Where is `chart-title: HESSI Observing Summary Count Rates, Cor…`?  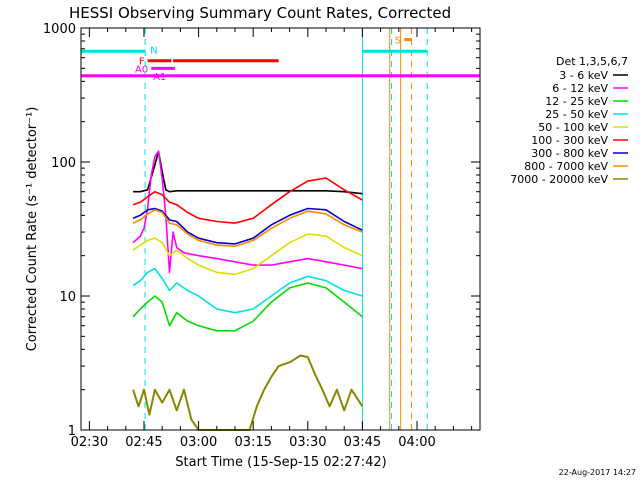
chart-title: HESSI Observing Summary Count Rates, Cor… is located at coordinates (260, 13).